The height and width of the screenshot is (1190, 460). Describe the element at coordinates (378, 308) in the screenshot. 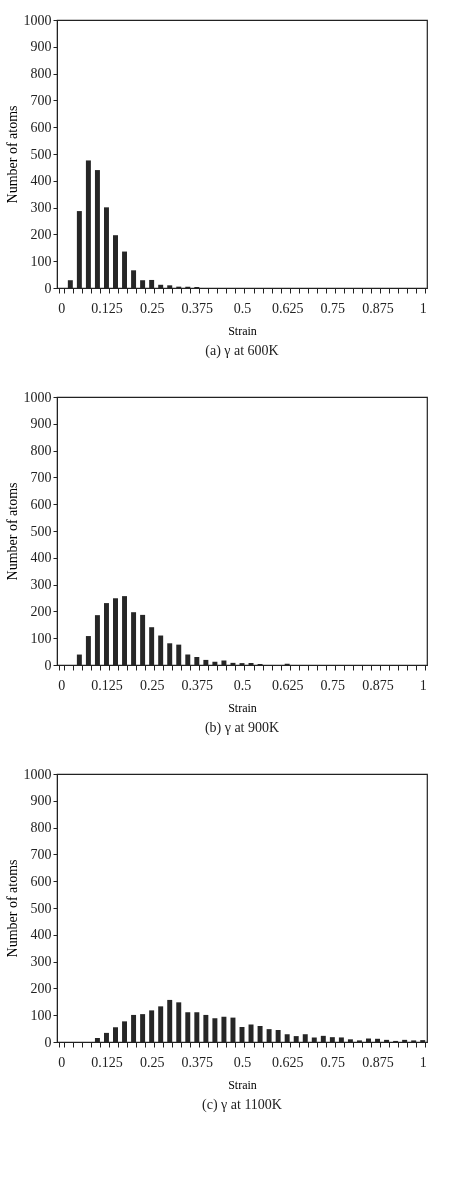

I see `x-tick-label: 0.875` at that location.